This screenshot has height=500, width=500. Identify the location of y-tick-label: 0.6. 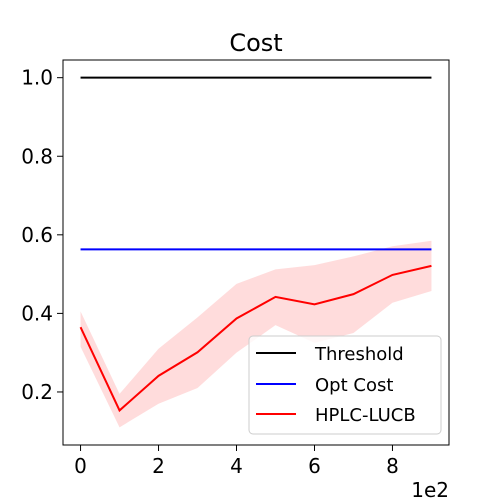
(37, 235).